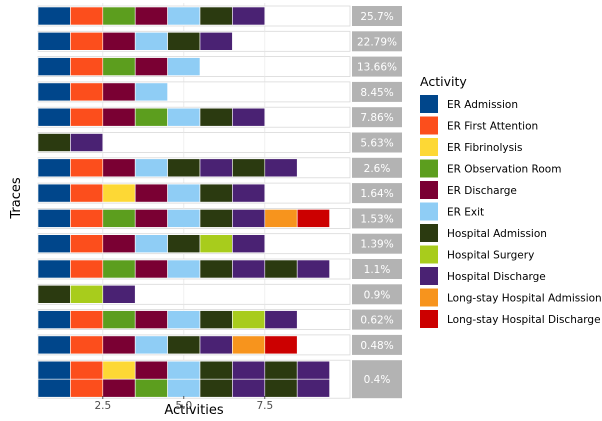  I want to click on legend-label: ER Fibrinolysis, so click(484, 148).